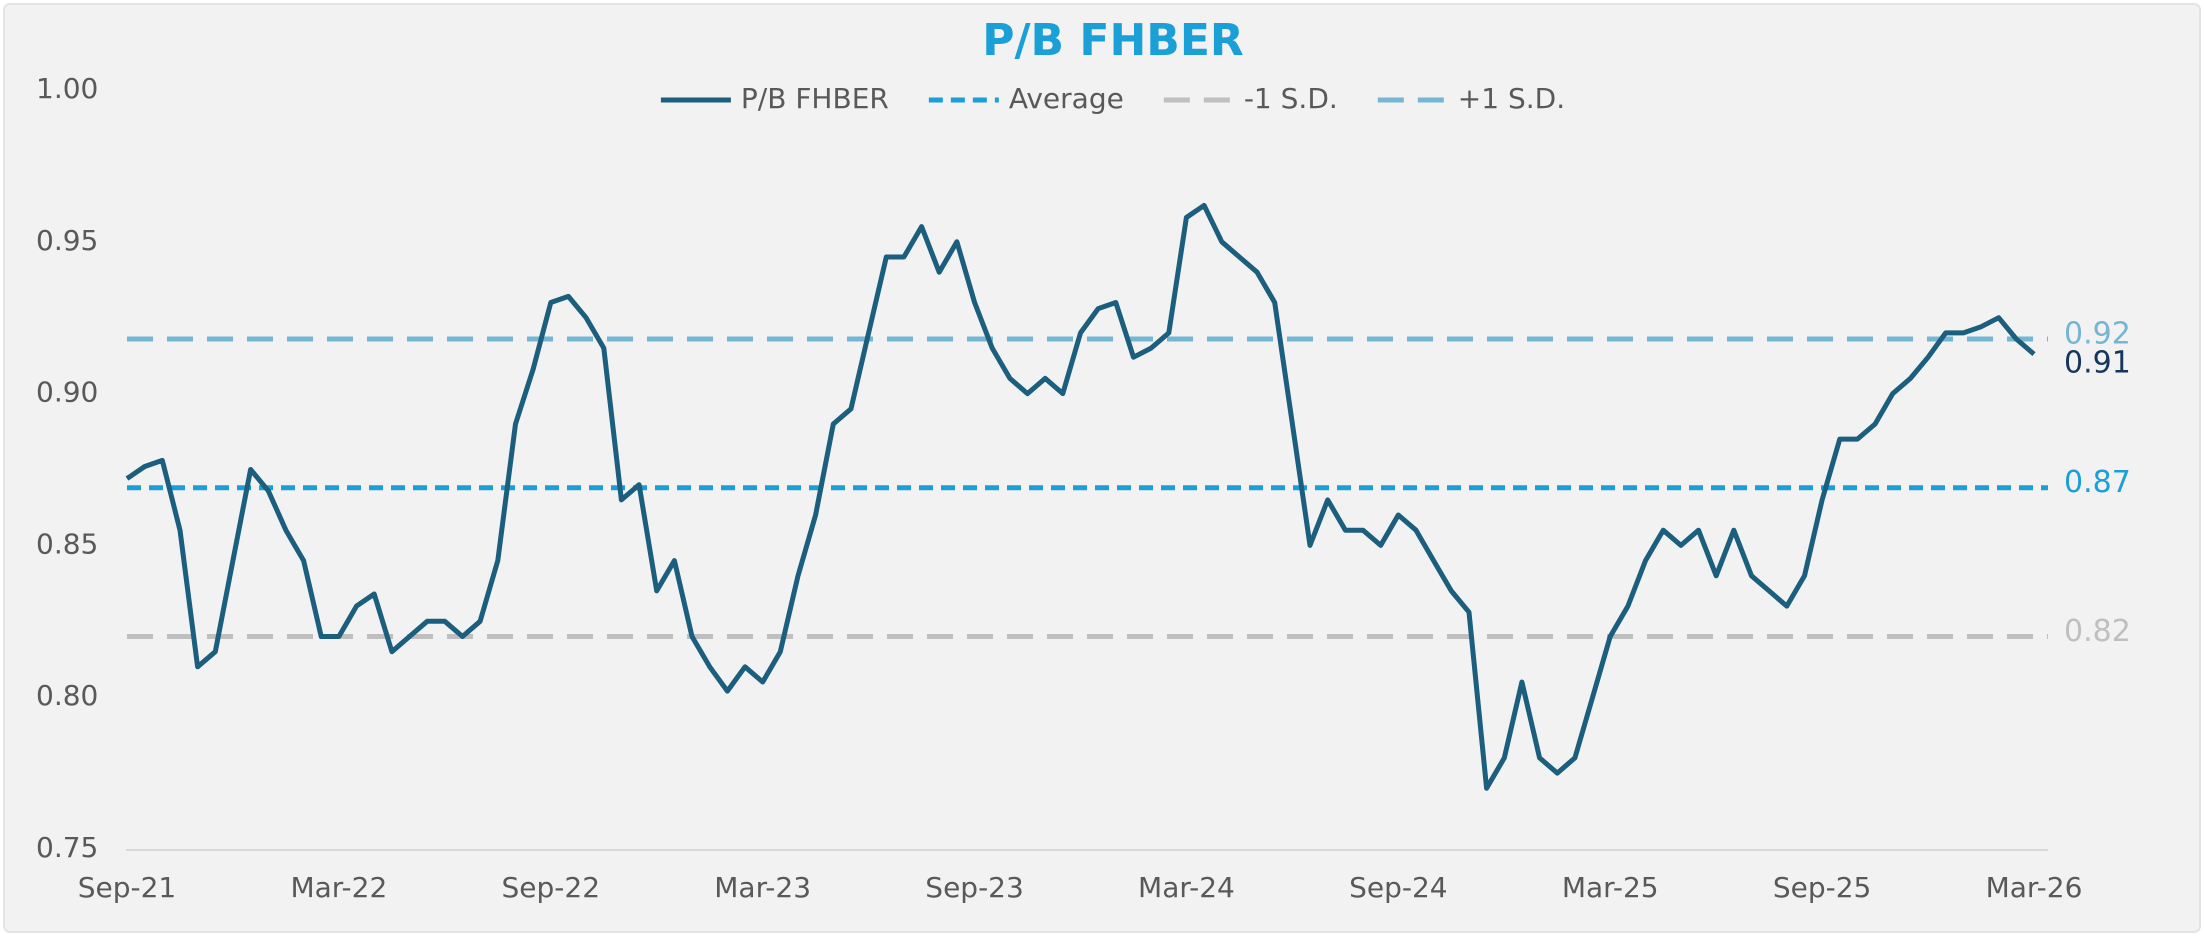 The image size is (2204, 936). I want to click on x-tick-label: Sep-23, so click(974, 887).